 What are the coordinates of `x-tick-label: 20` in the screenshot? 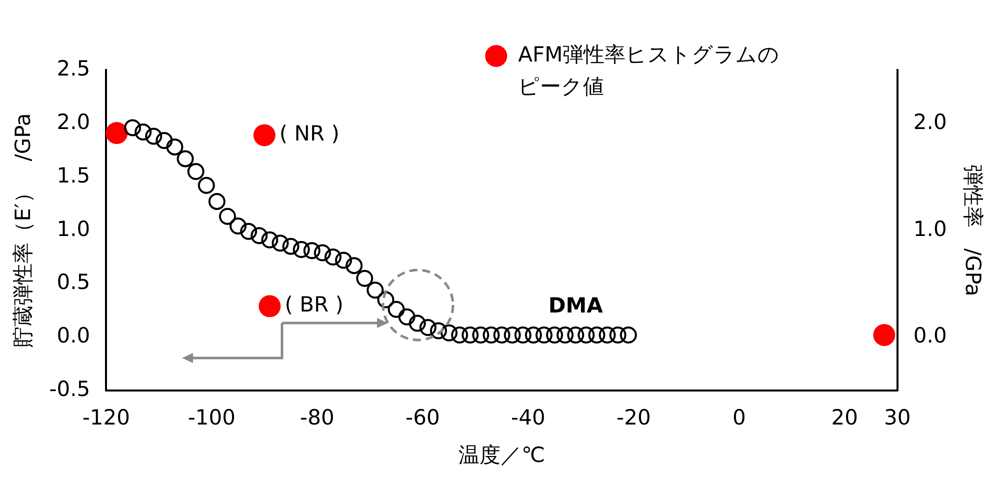 It's located at (844, 418).